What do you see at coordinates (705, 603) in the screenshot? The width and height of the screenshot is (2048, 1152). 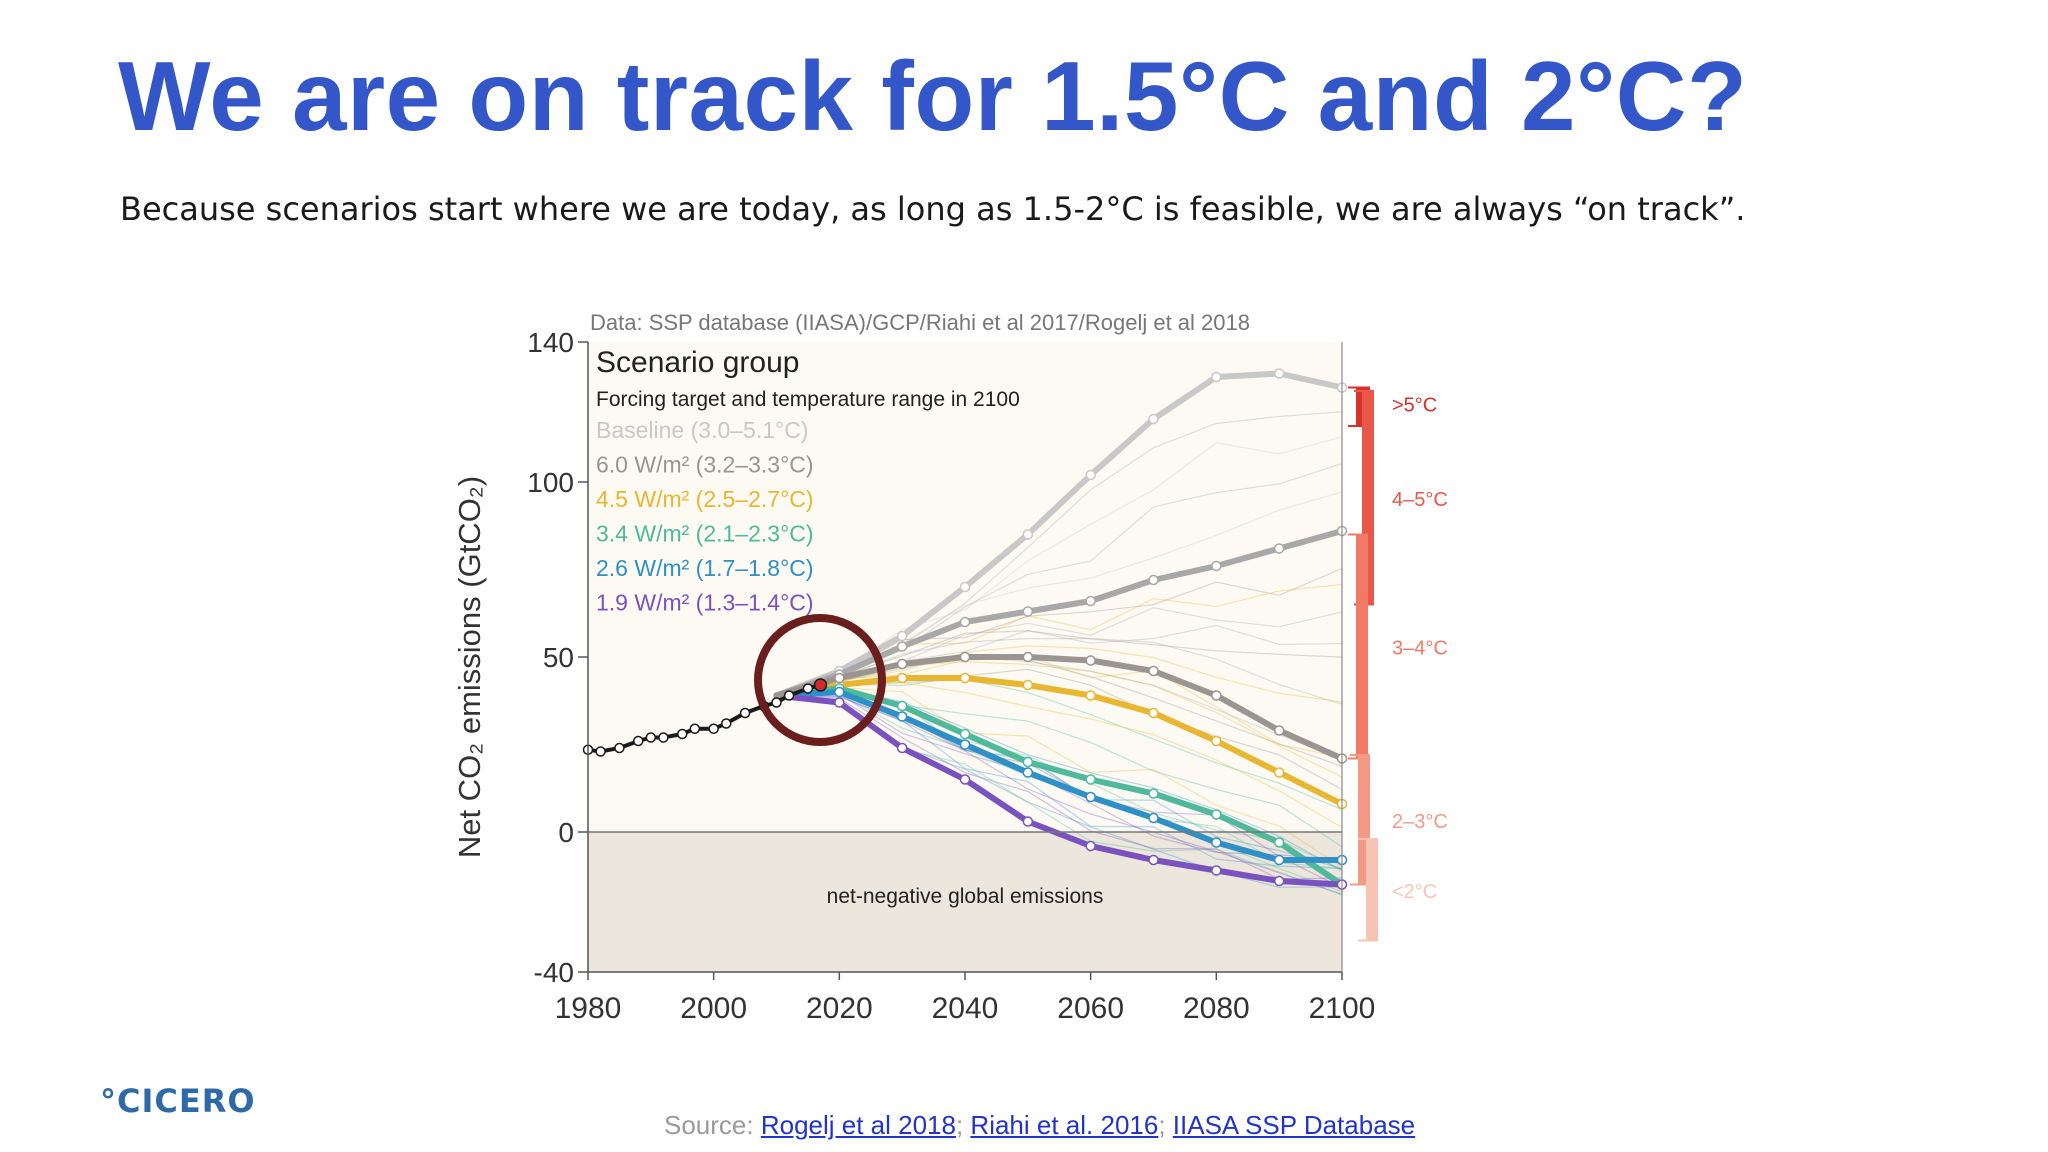 I see `legend-item: 1.9 W/m² (1.3–1.4°C)` at bounding box center [705, 603].